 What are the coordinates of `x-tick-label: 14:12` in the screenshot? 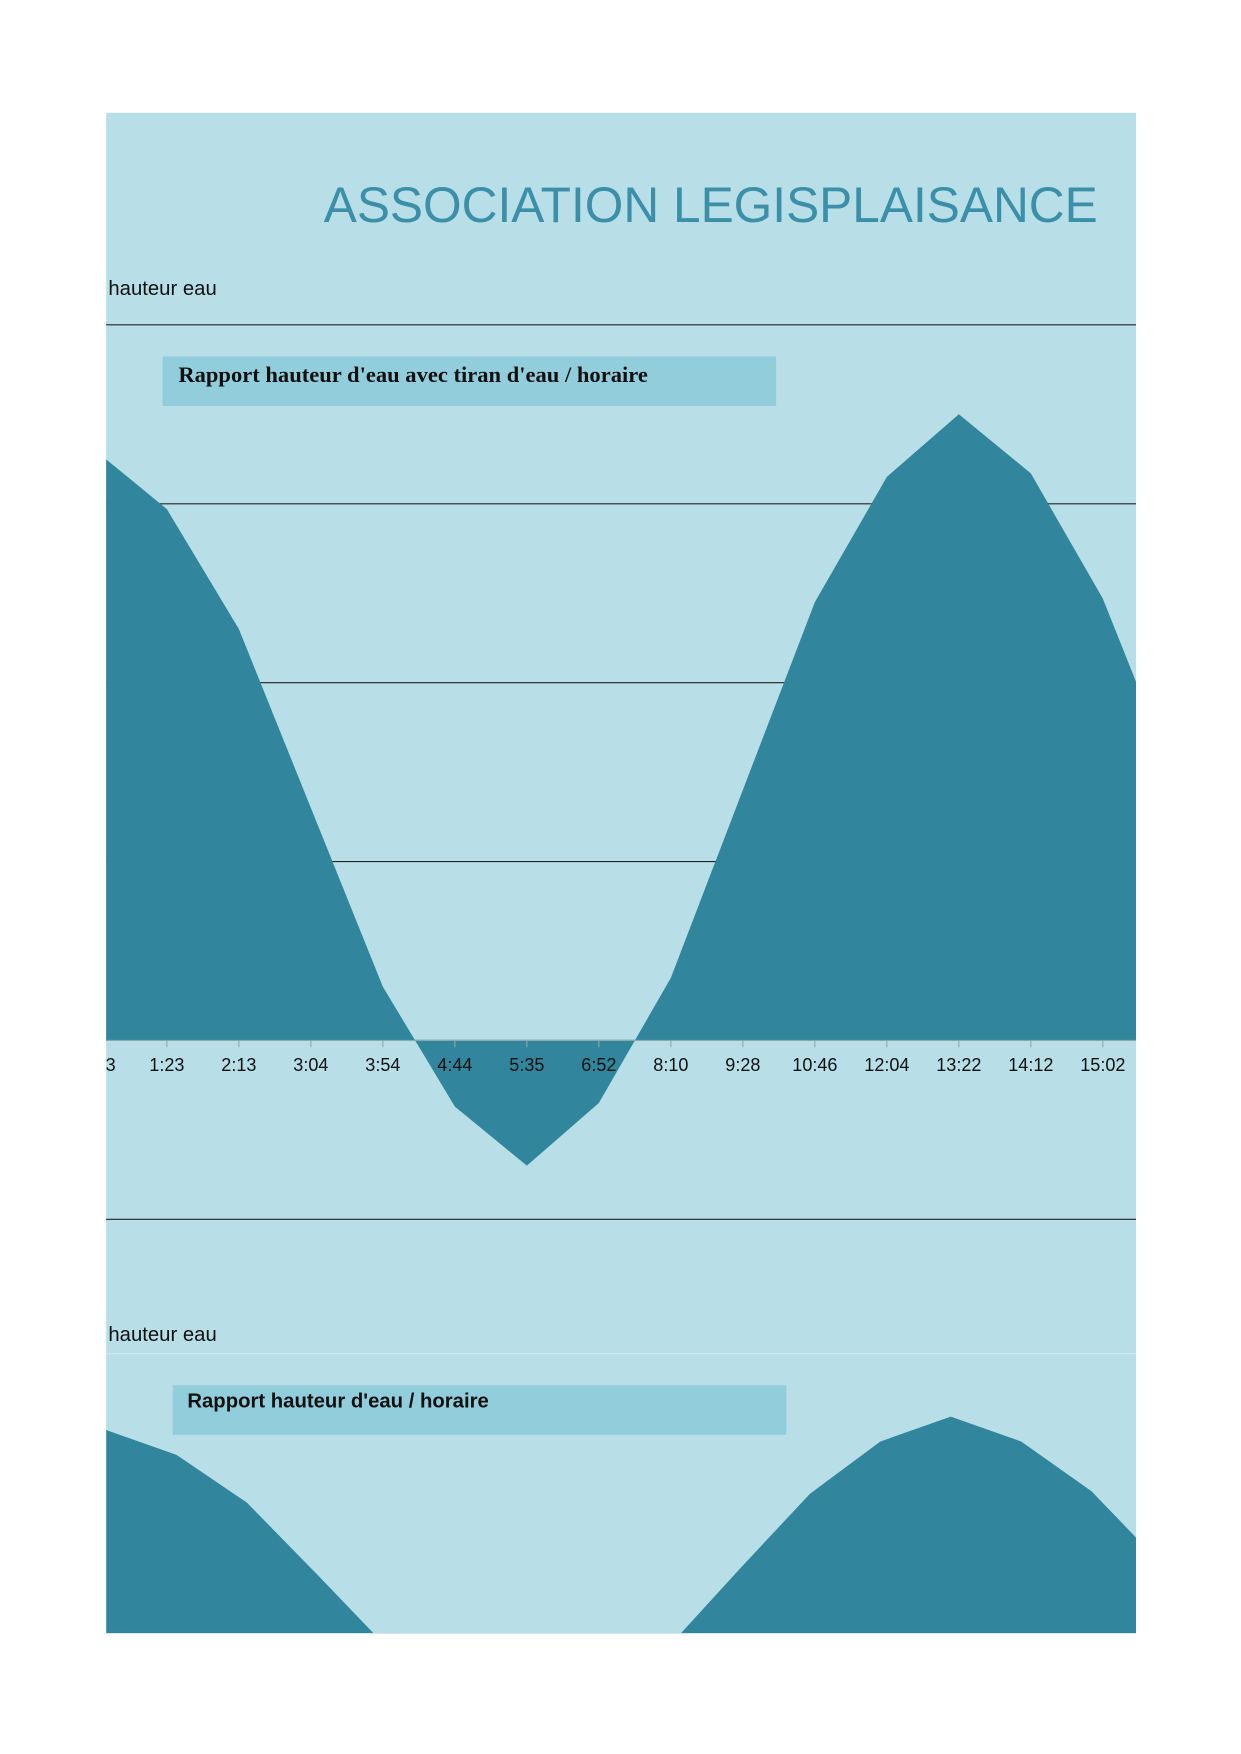 It's located at (1030, 1065).